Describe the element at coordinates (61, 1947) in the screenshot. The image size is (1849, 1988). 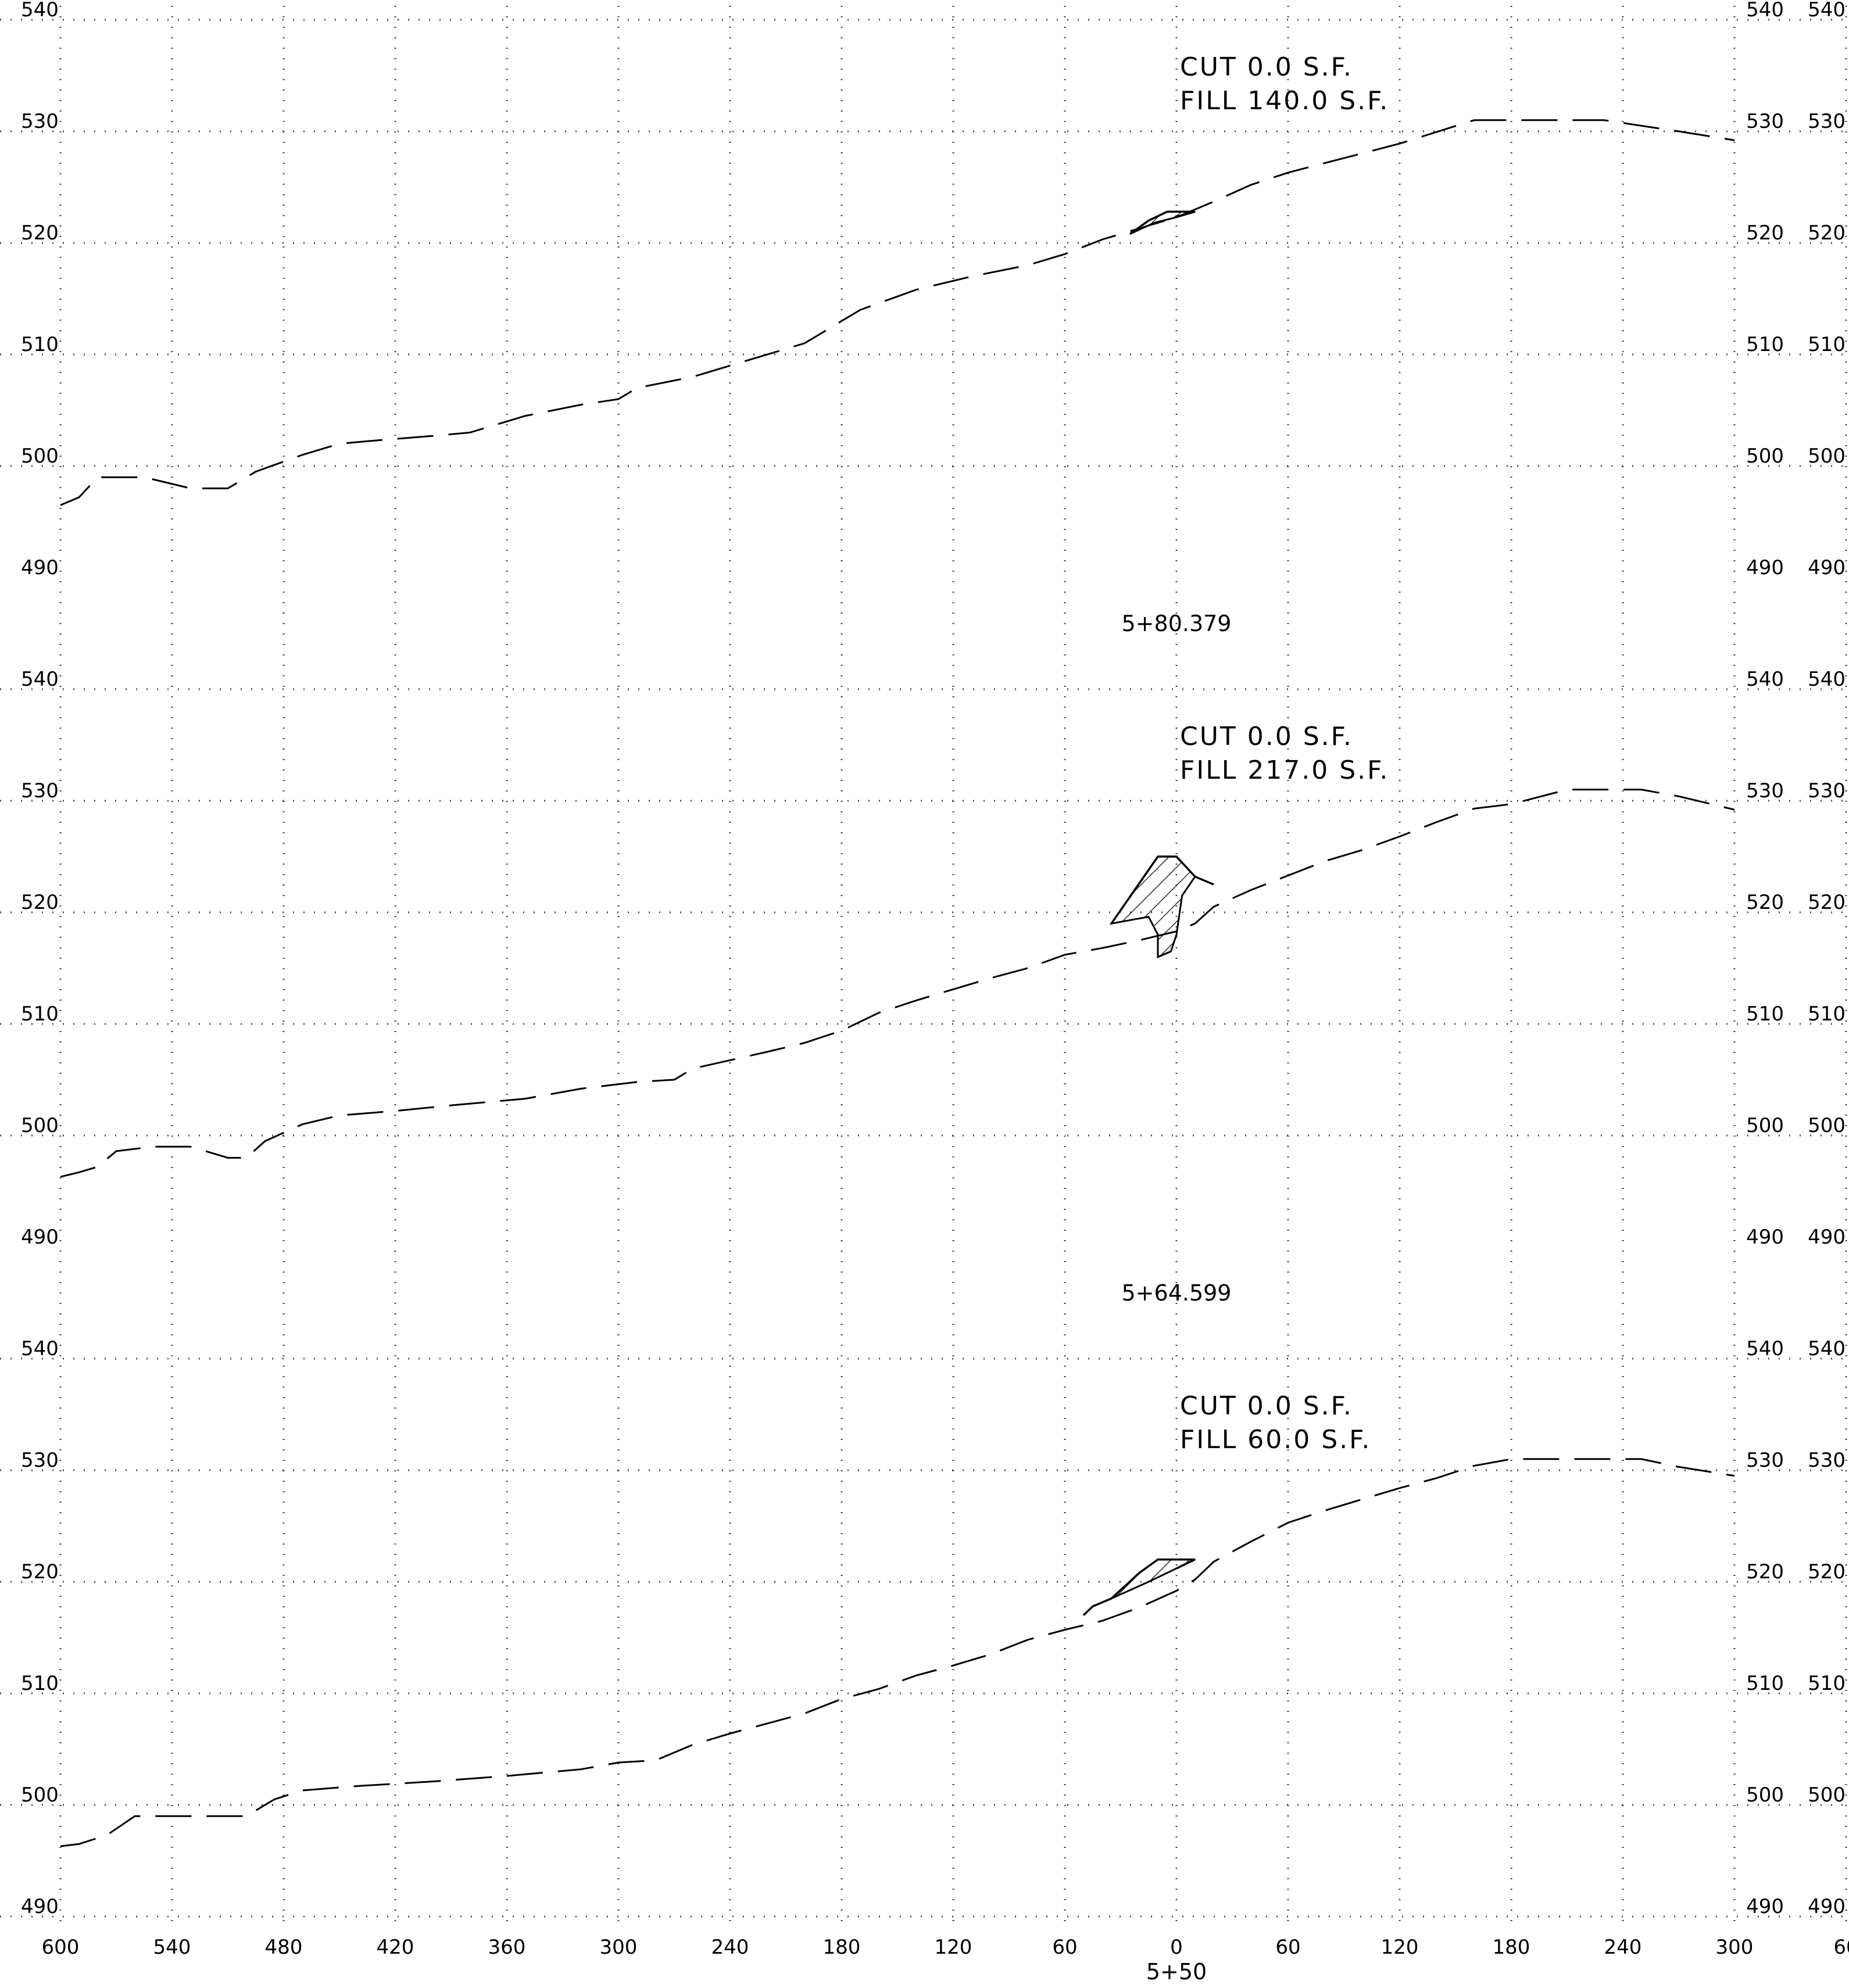
I see `offset-tick-label: 600` at that location.